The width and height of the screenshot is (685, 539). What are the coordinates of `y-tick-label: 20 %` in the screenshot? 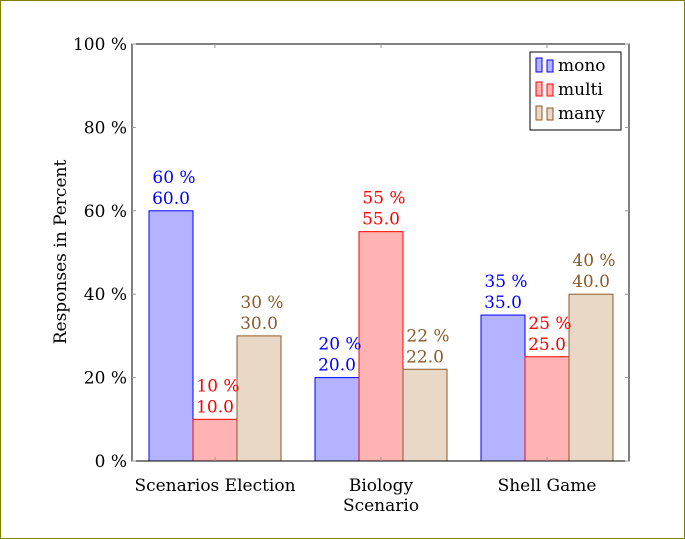 It's located at (105, 379).